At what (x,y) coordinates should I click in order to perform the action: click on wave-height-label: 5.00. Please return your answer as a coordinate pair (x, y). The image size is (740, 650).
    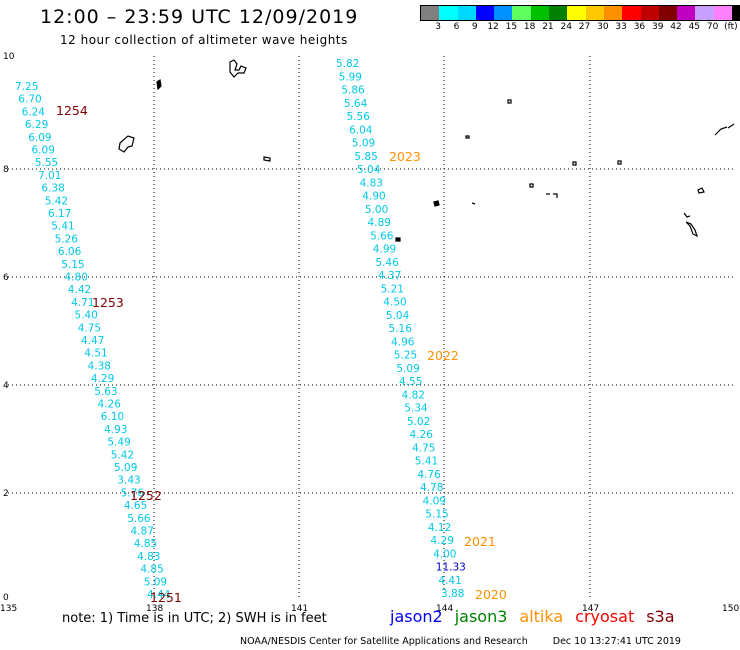
    Looking at the image, I should click on (376, 210).